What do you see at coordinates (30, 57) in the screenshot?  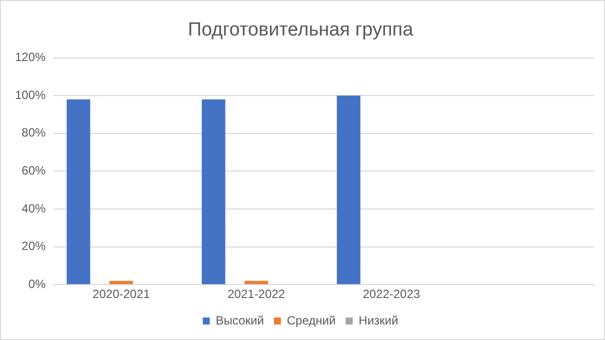 I see `y-tick-label: 120%` at bounding box center [30, 57].